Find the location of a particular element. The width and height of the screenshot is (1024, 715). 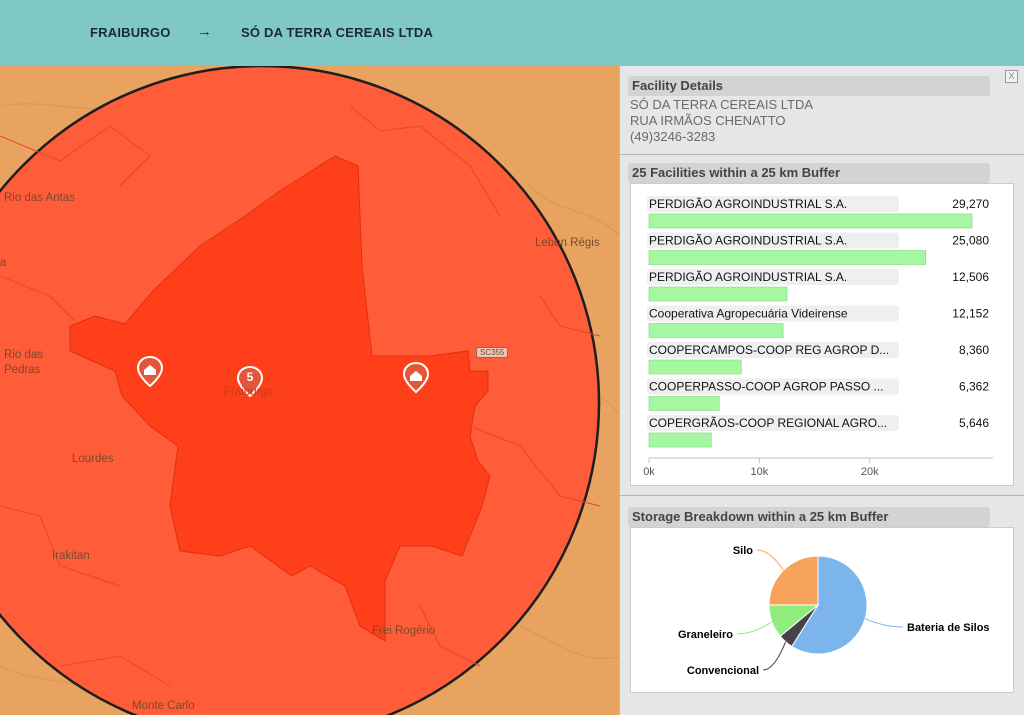

road-shield: SC355 is located at coordinates (492, 352).